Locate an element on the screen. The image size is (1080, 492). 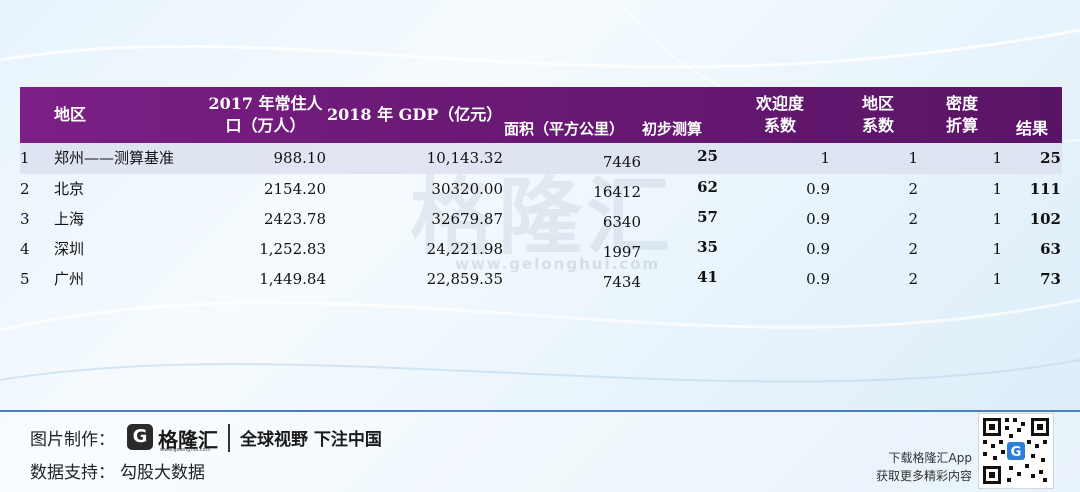
row-gdp: 24,221.98 is located at coordinates (464, 249).